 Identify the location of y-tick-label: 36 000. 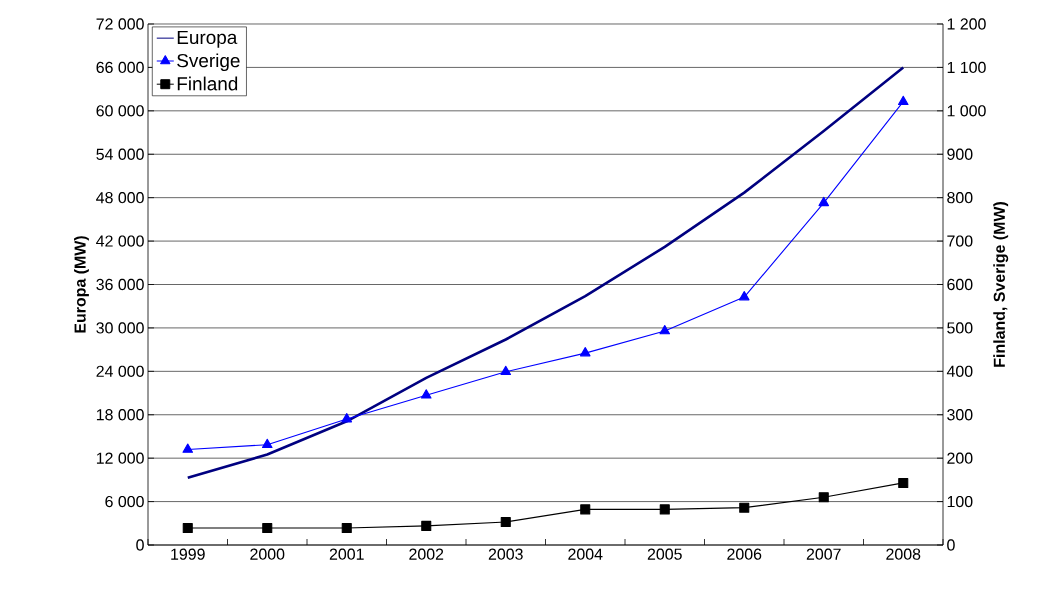
(120, 284).